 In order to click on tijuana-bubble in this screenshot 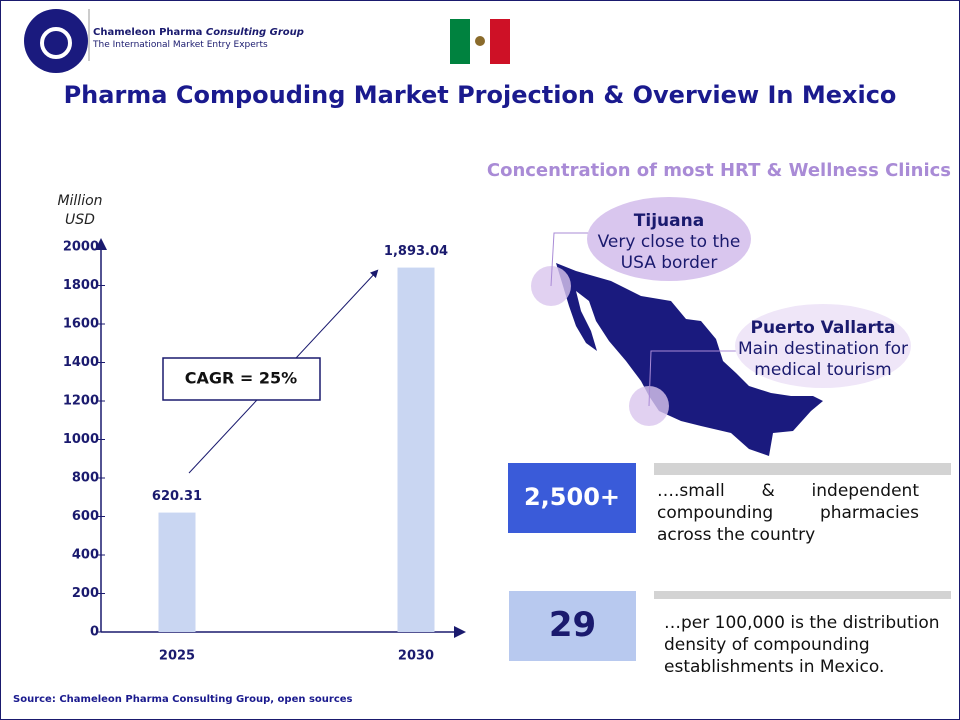, I will do `click(669, 239)`.